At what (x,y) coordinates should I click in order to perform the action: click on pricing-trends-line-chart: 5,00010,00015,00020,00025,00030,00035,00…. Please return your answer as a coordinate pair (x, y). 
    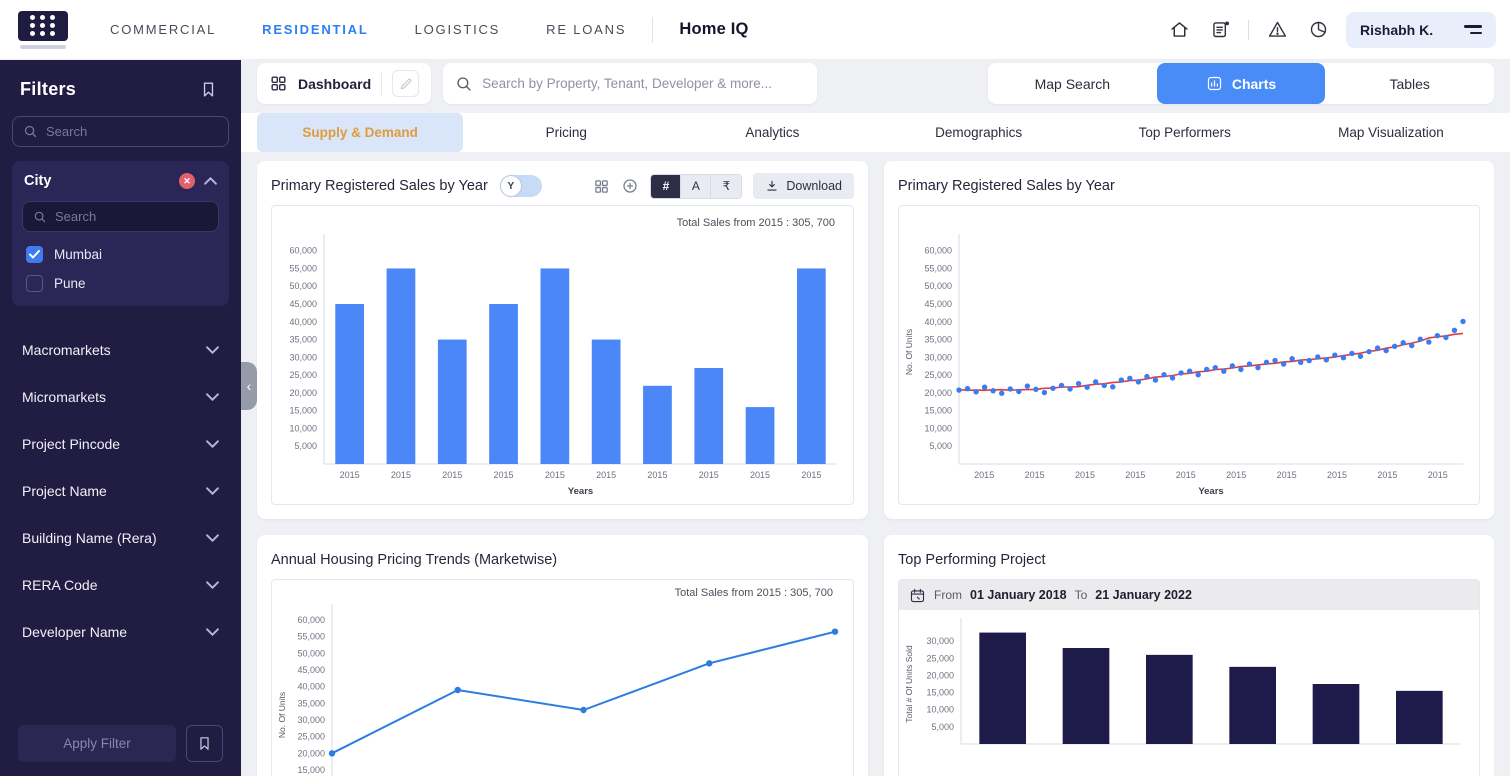
    Looking at the image, I should click on (562, 677).